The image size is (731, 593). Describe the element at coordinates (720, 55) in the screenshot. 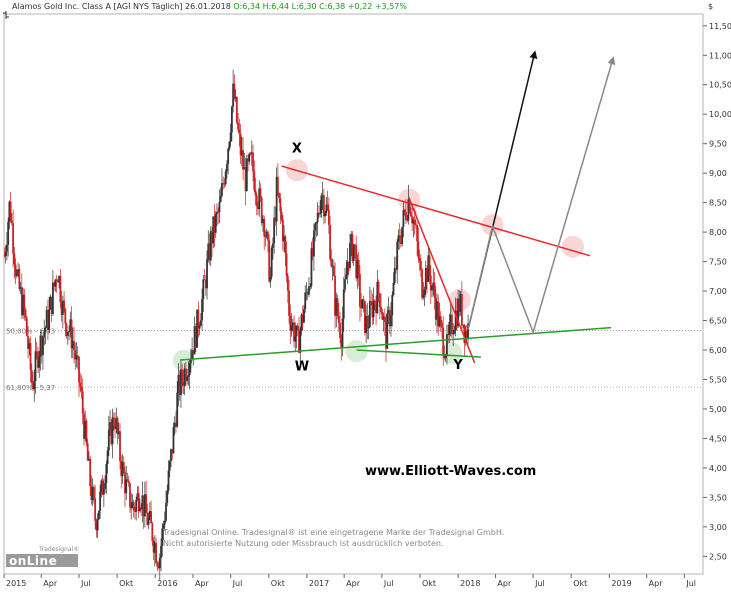

I see `y-tick-label: 11,00` at that location.